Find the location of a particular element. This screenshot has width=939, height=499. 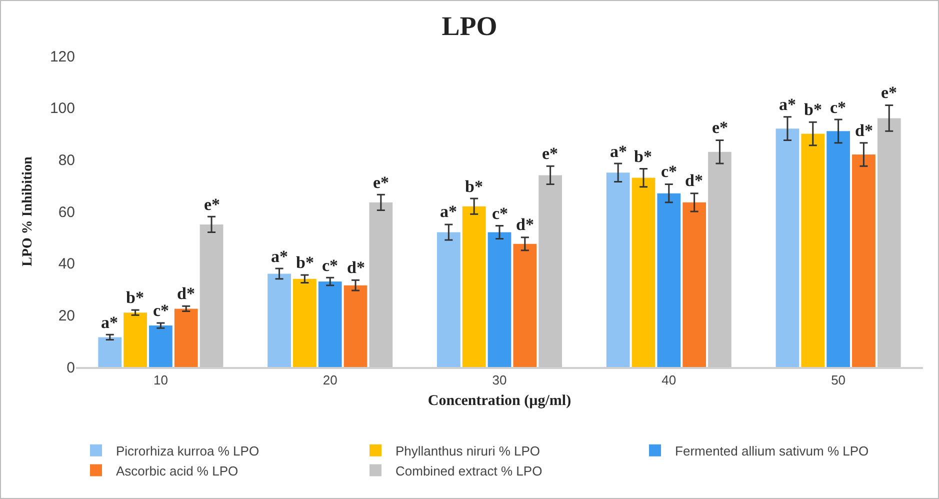

x-tick-label: 30 is located at coordinates (499, 380).